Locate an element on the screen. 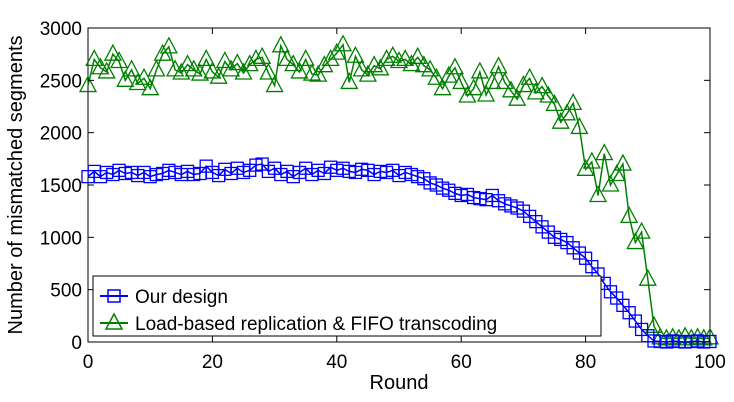 The height and width of the screenshot is (402, 734). y-tick-label: 500 is located at coordinates (66, 291).